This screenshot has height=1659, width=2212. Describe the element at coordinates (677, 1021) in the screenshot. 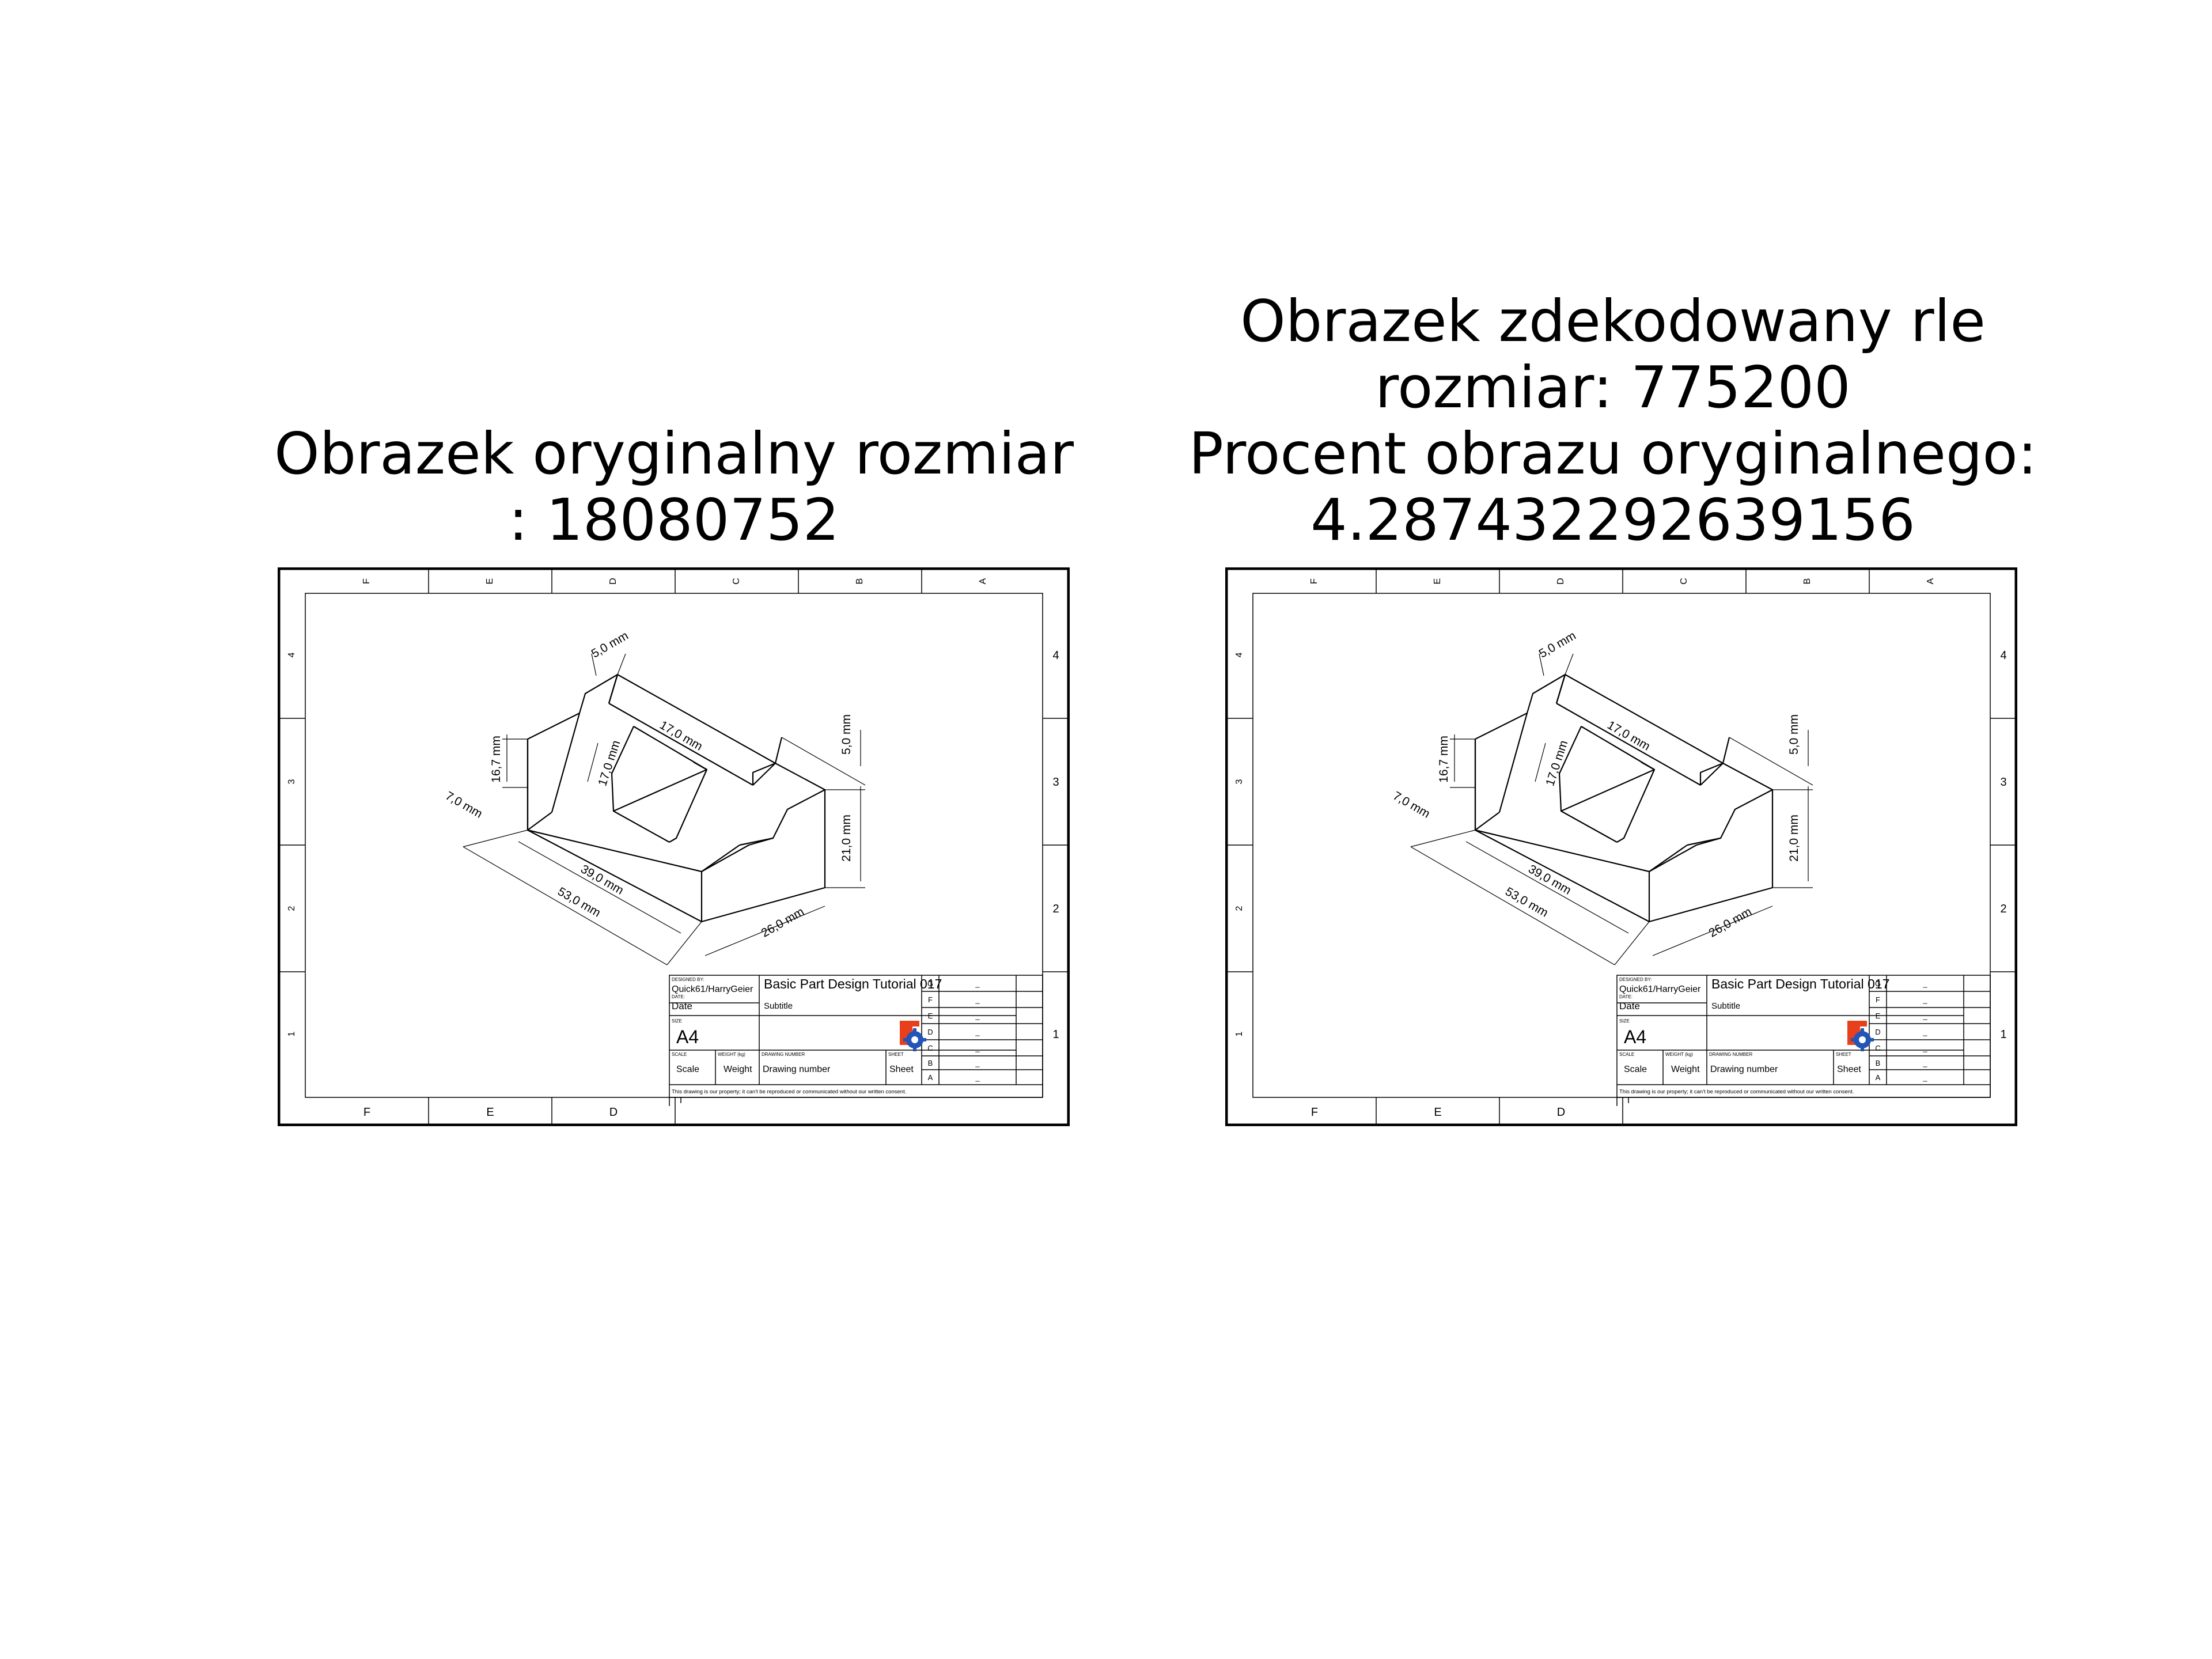

I see `size-label: SIZE` at that location.